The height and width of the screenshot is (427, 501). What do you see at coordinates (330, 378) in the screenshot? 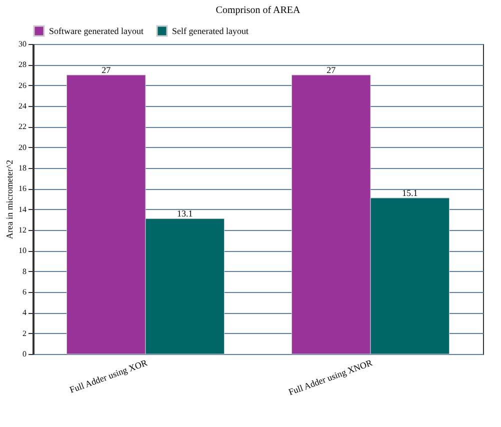
I see `x-tick-label: Full Adder using XNOR` at bounding box center [330, 378].